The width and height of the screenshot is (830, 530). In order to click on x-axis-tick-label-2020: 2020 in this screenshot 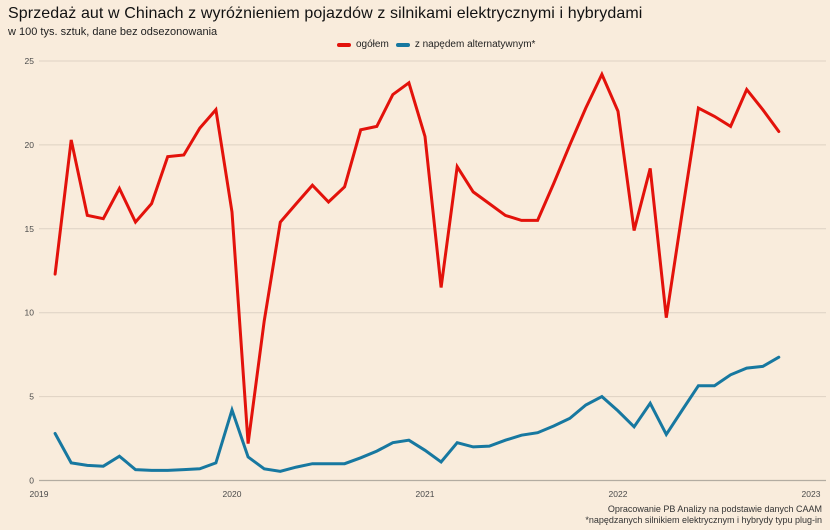, I will do `click(232, 494)`.